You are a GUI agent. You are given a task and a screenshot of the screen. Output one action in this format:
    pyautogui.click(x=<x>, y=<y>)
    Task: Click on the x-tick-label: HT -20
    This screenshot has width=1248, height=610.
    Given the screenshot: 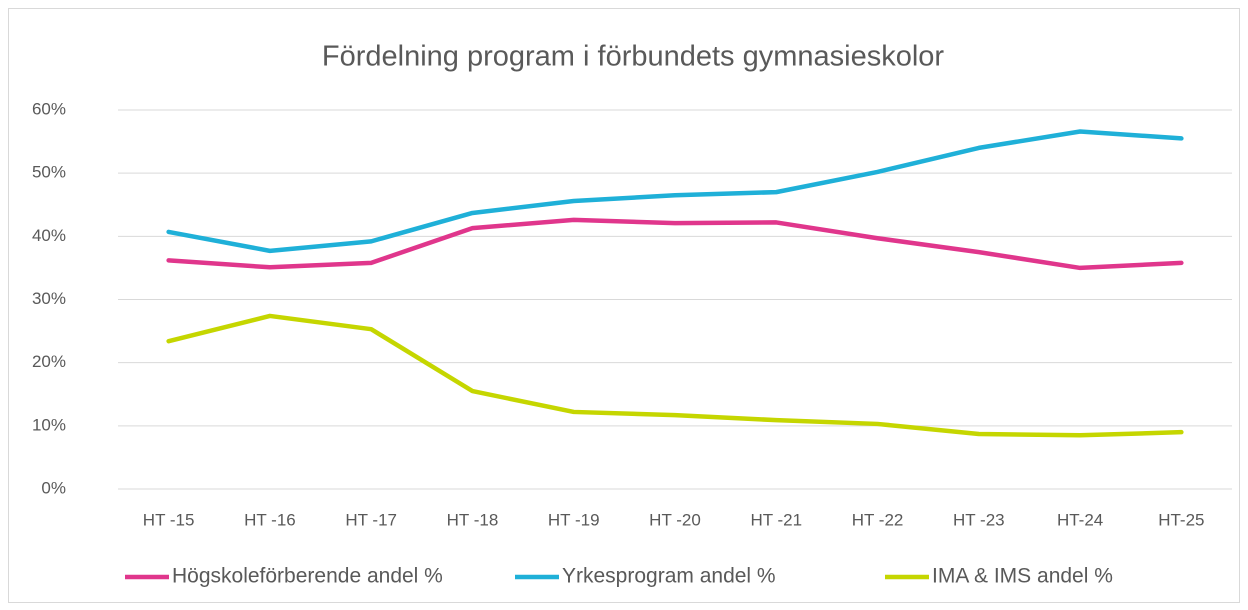 What is the action you would take?
    pyautogui.click(x=675, y=519)
    